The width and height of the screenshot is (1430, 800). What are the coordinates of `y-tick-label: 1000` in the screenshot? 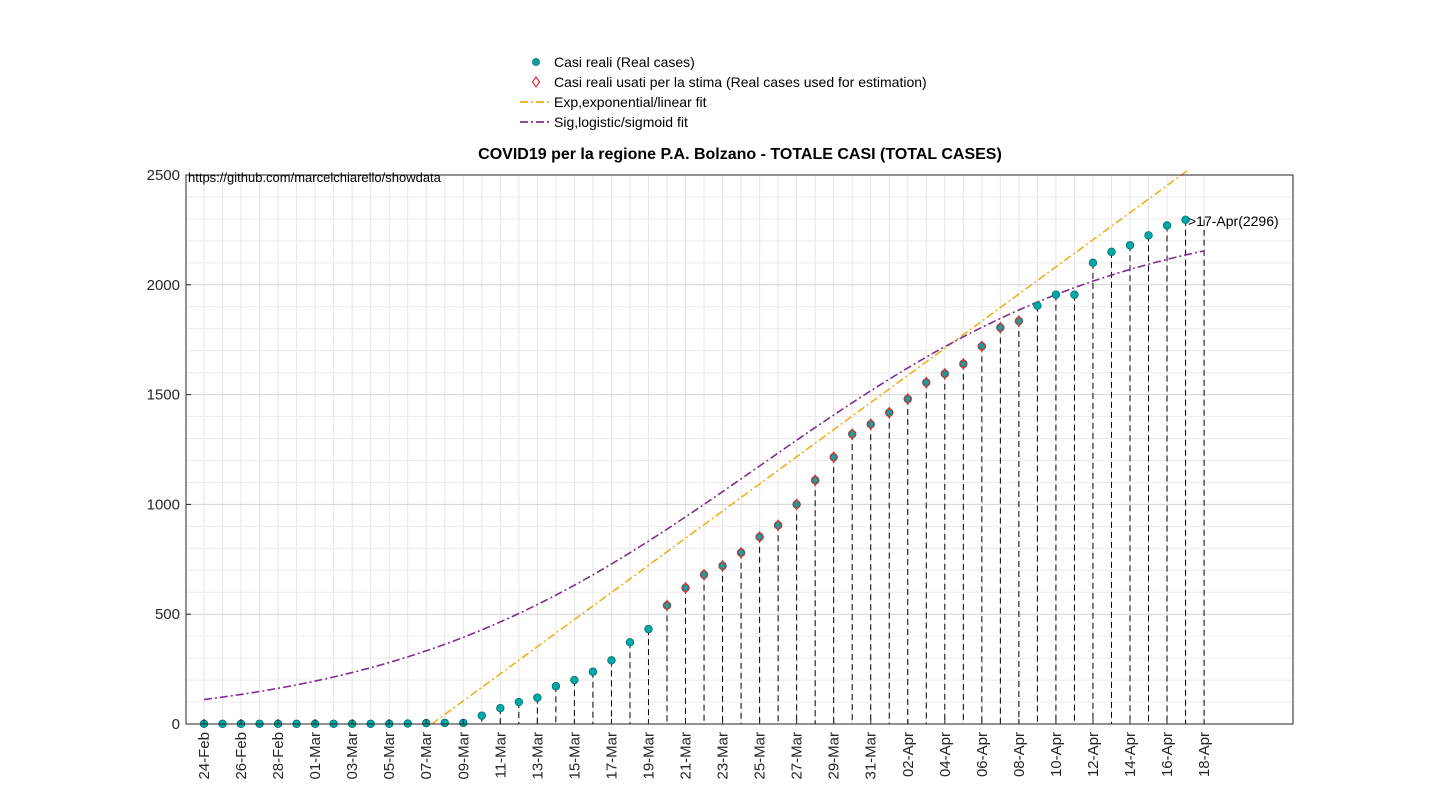 It's located at (163, 504).